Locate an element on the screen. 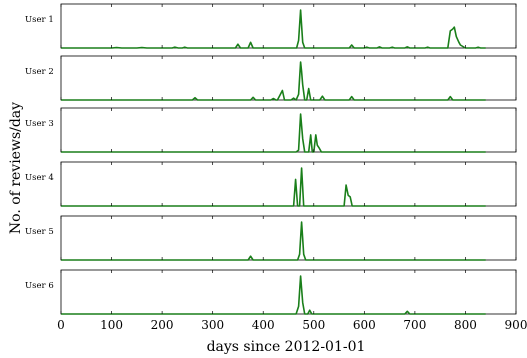  x-axis: 0 100 200 300 400 500 600 700 800 900 is located at coordinates (292, 325).